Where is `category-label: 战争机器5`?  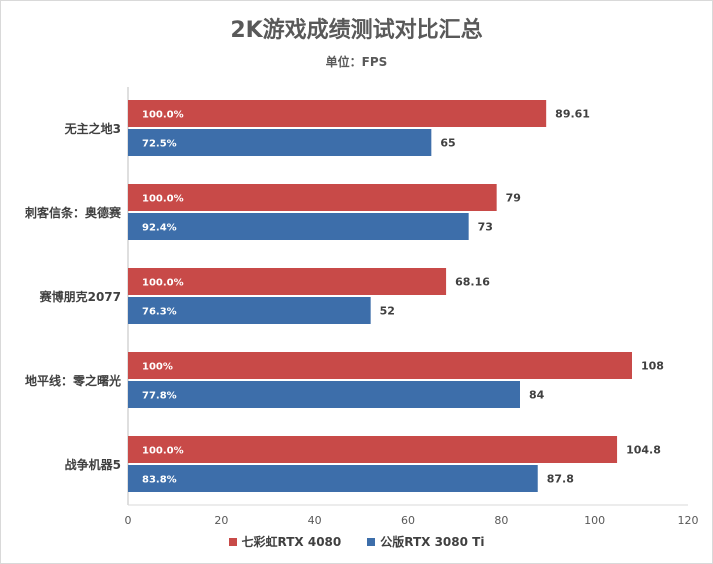
category-label: 战争机器5 is located at coordinates (93, 464).